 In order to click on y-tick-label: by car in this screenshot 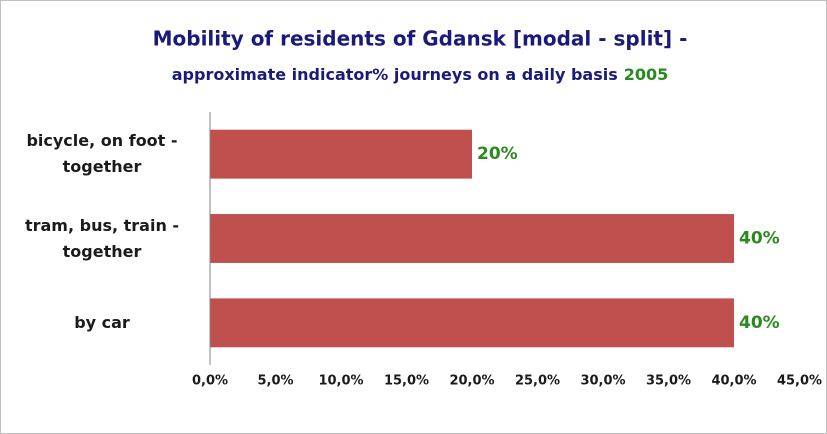, I will do `click(102, 322)`.